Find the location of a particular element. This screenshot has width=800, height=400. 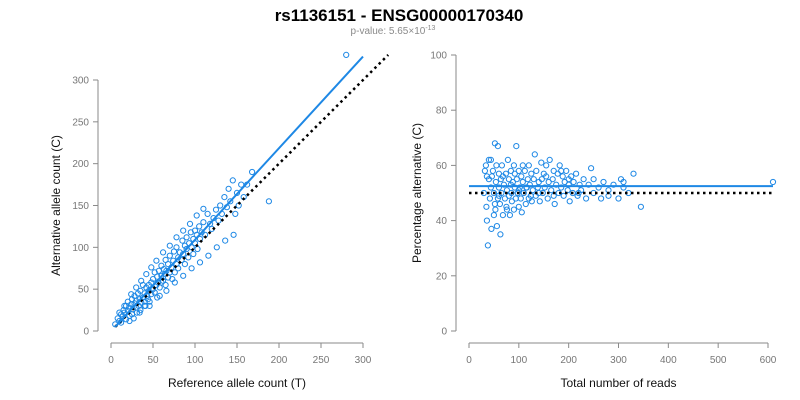

x-axis-label: Reference allele count (T) is located at coordinates (237, 383).